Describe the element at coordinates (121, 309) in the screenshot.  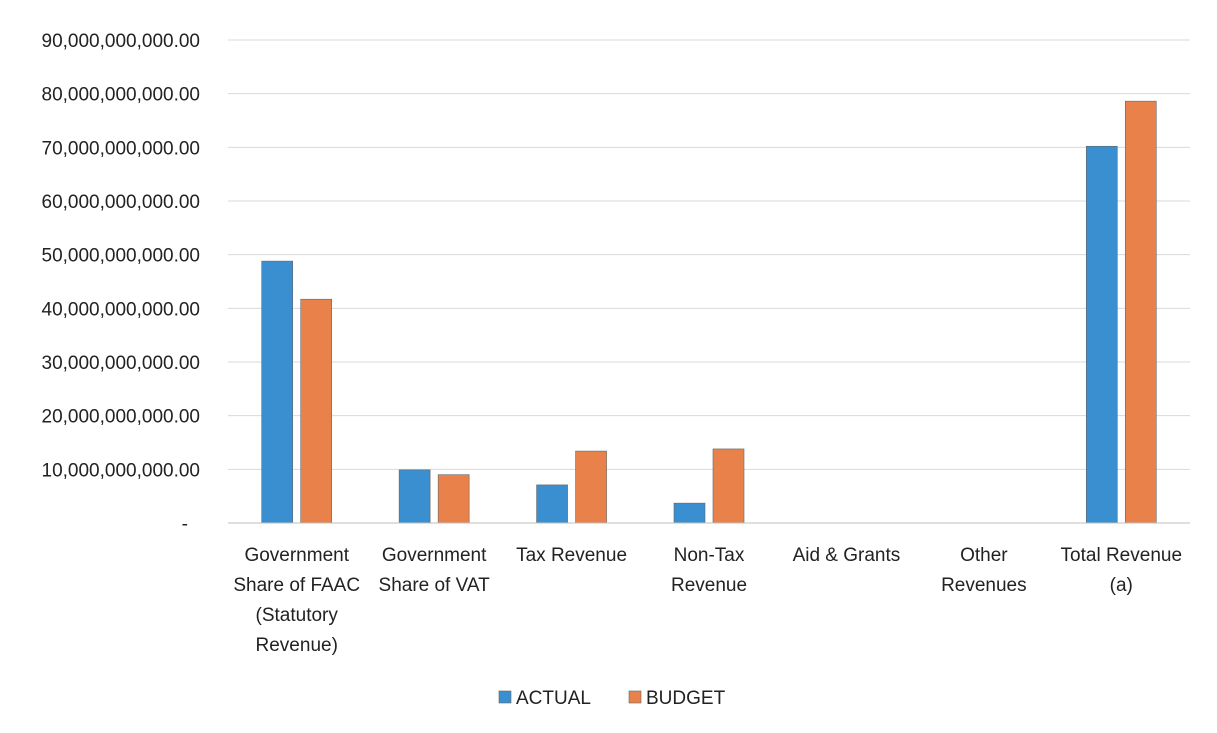
I see `y-tick-label: 40,000,000,000.00` at that location.